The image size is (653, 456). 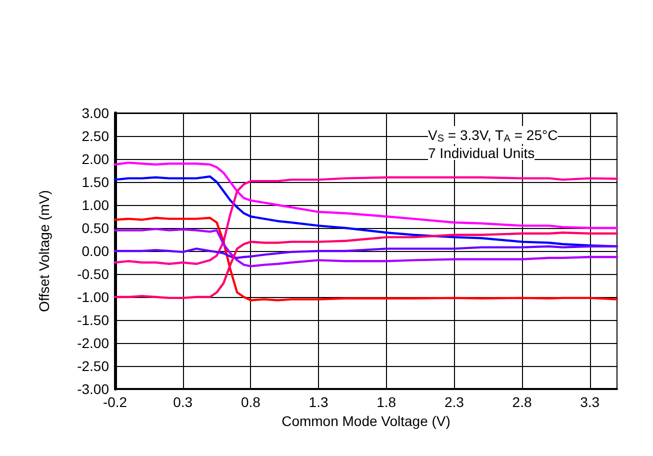 What do you see at coordinates (96, 182) in the screenshot?
I see `y-tick-label: 1.50` at bounding box center [96, 182].